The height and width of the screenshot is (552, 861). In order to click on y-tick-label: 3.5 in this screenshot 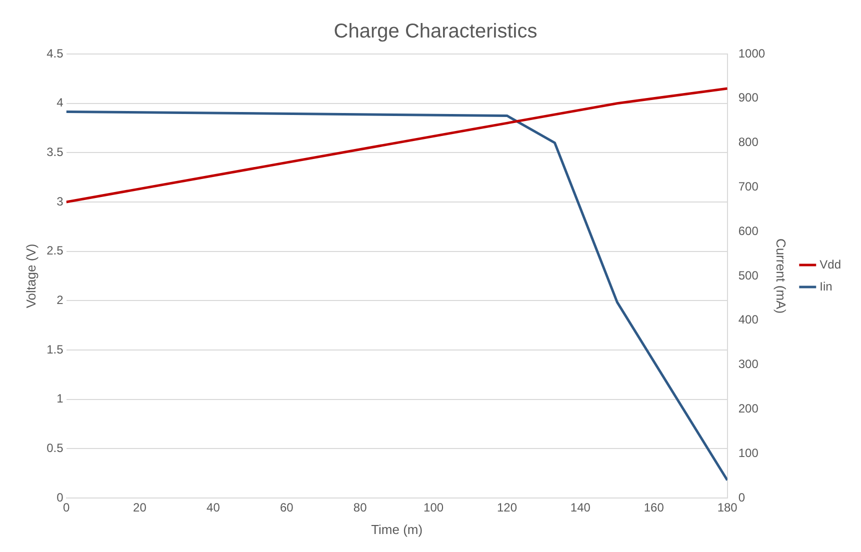, I will do `click(55, 151)`.